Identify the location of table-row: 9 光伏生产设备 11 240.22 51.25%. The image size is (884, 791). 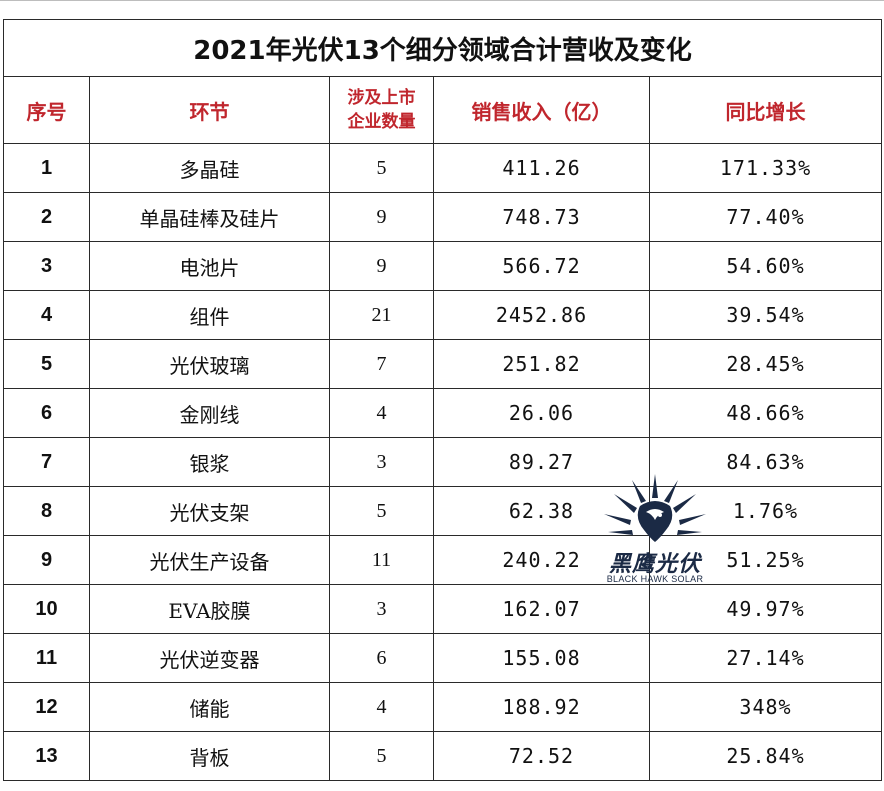
(443, 560).